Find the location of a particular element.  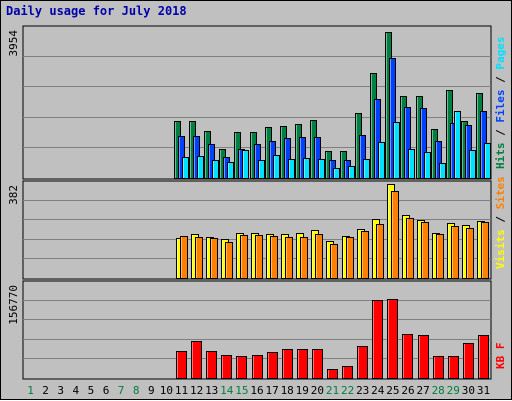

x-tick-label-day-17: 17 is located at coordinates (271, 390).